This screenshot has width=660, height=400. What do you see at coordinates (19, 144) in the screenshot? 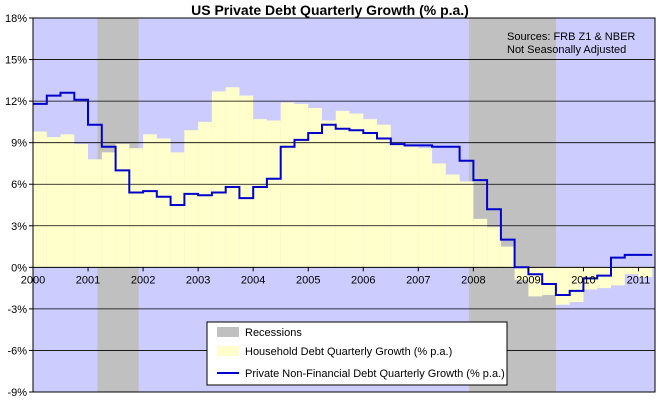
I see `y-tick-label: 9%` at bounding box center [19, 144].